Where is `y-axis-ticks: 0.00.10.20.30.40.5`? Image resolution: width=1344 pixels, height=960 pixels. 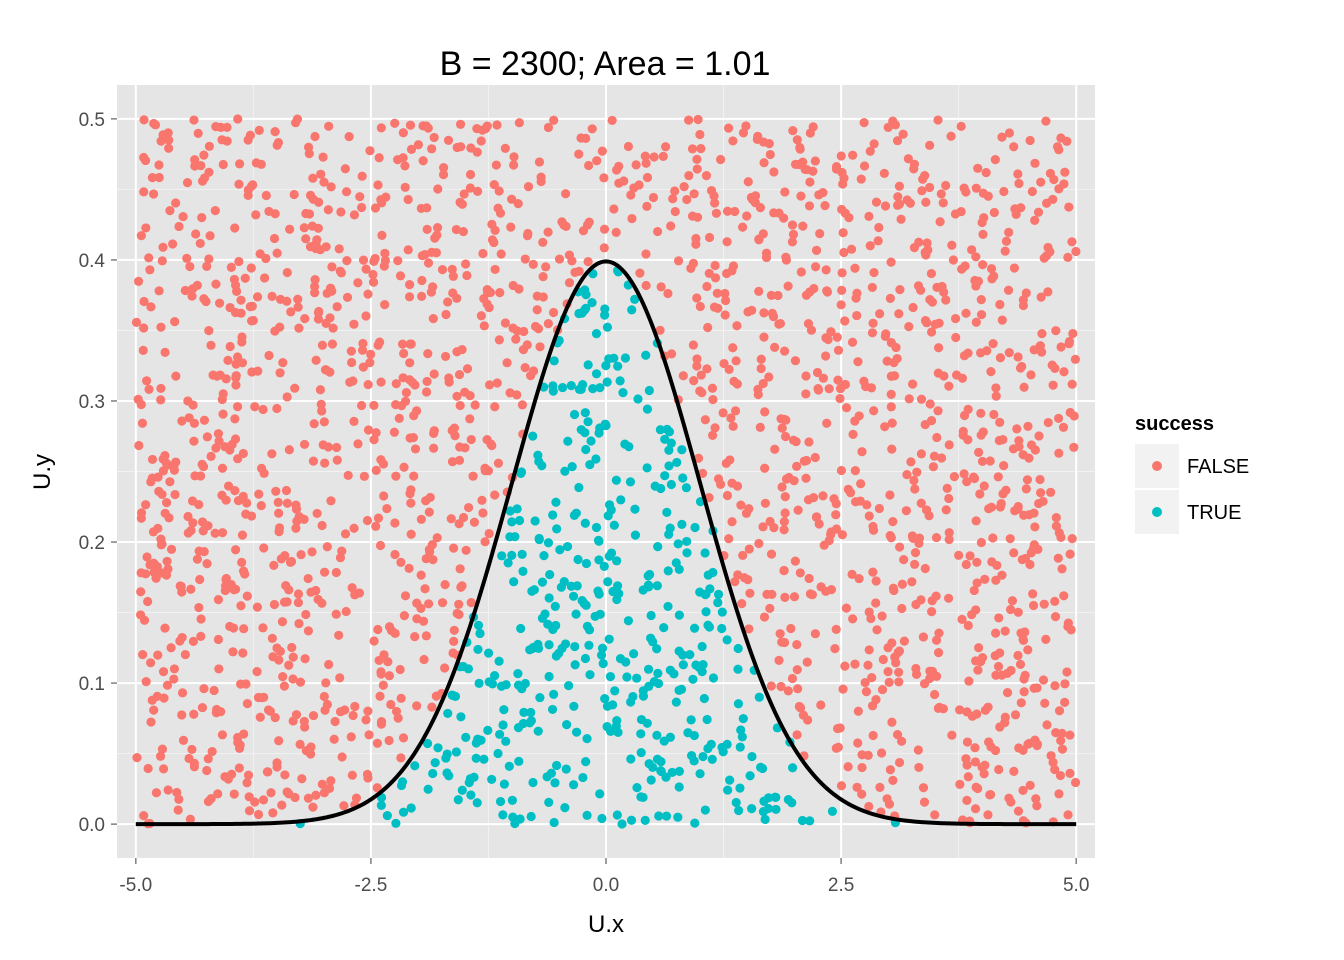
y-axis-ticks: 0.00.10.20.30.40.5 is located at coordinates (98, 473).